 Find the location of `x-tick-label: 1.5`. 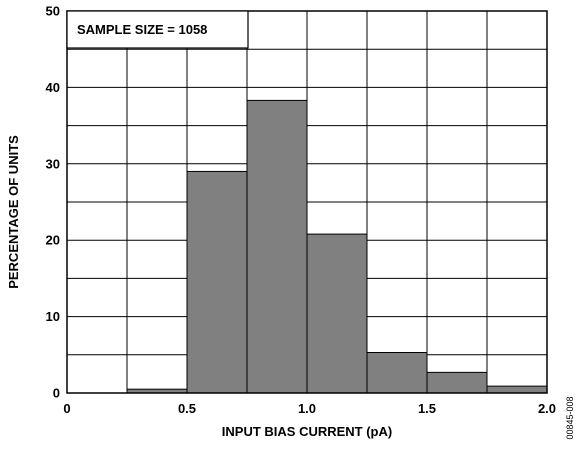

x-tick-label: 1.5 is located at coordinates (427, 408).